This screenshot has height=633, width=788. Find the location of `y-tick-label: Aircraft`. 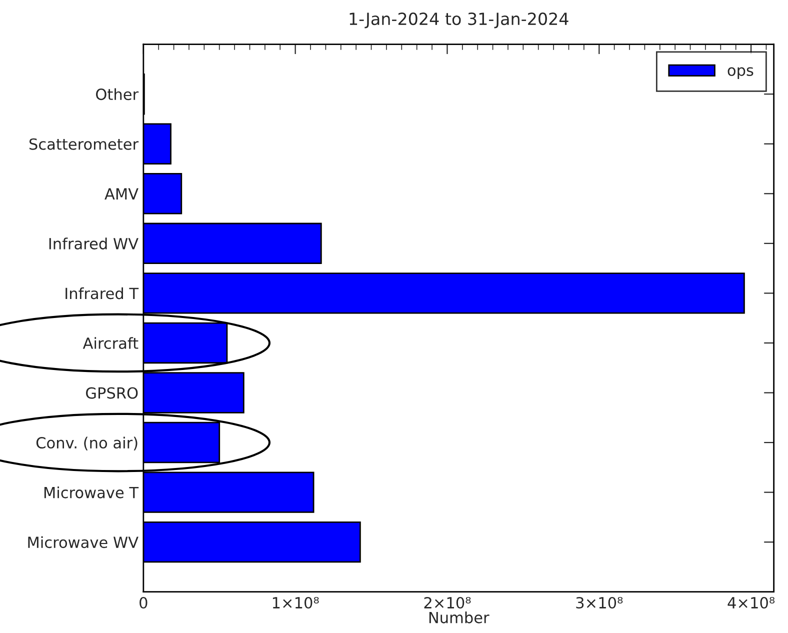

y-tick-label: Aircraft is located at coordinates (110, 343).